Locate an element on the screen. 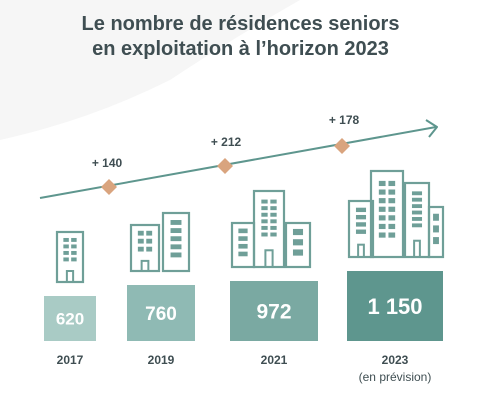  value-label: 760 is located at coordinates (161, 314).